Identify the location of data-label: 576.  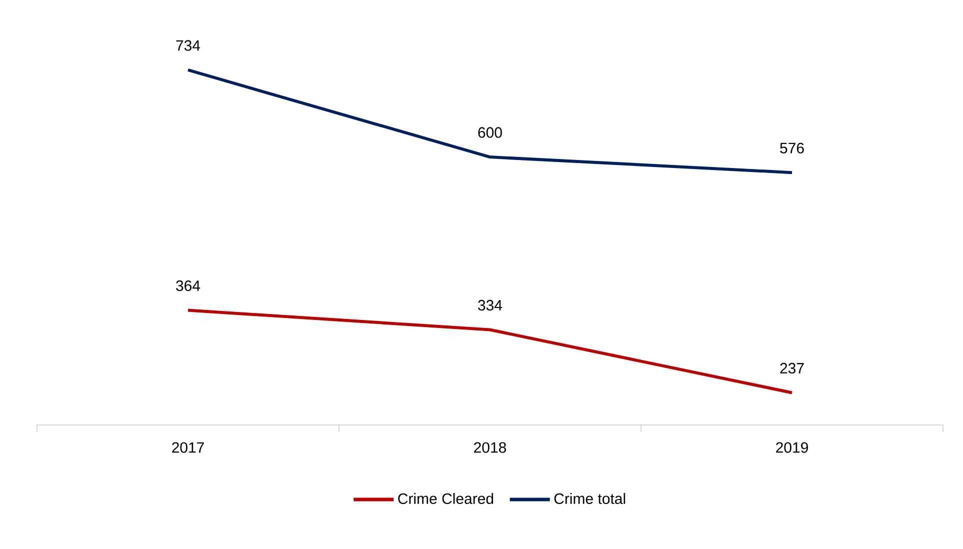
(792, 148).